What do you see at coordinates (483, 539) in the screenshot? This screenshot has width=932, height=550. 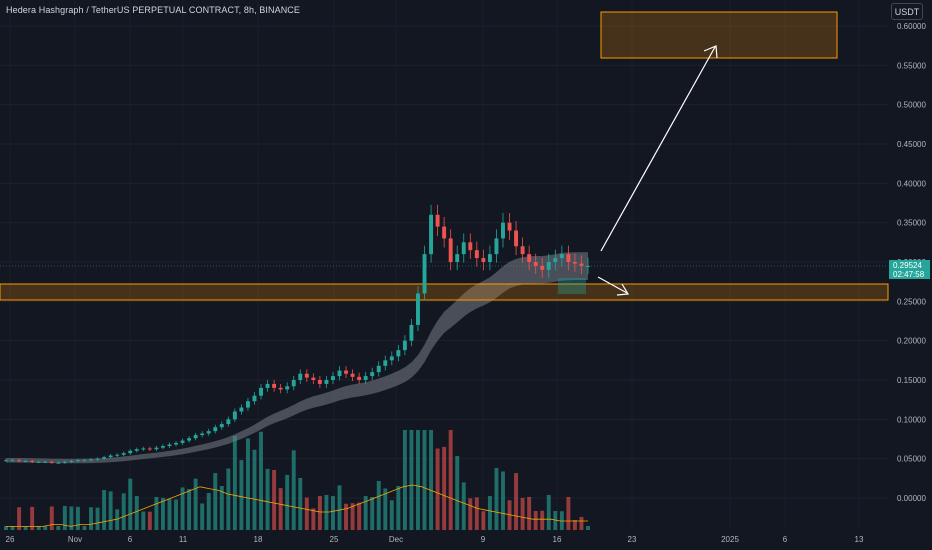 I see `time-tick-label: 9` at bounding box center [483, 539].